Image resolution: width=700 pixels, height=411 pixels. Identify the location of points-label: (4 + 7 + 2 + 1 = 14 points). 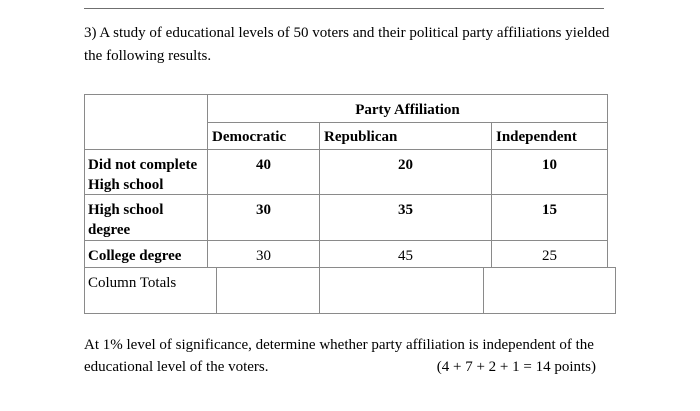
(516, 367).